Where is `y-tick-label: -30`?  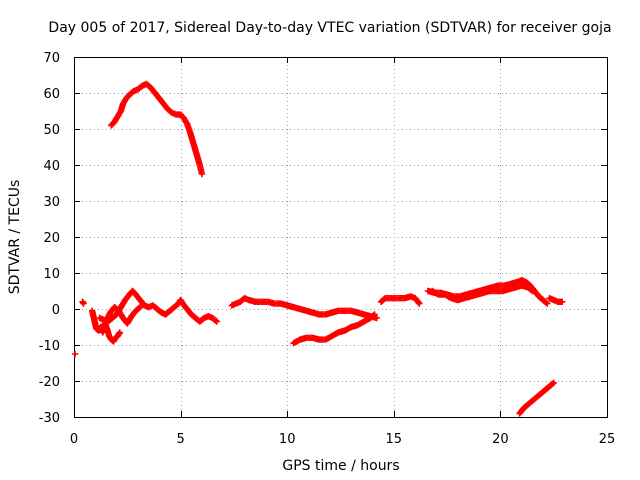 y-tick-label: -30 is located at coordinates (49, 418).